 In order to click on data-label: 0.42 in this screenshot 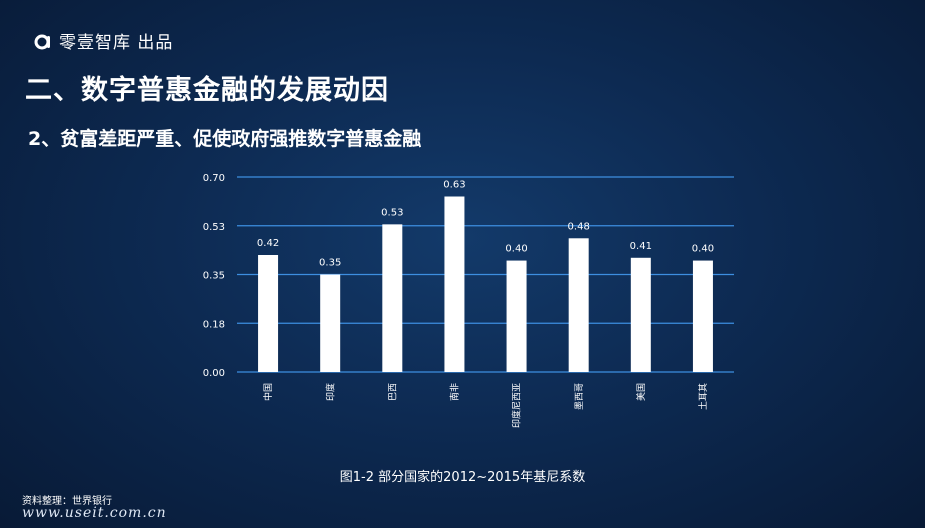, I will do `click(268, 243)`.